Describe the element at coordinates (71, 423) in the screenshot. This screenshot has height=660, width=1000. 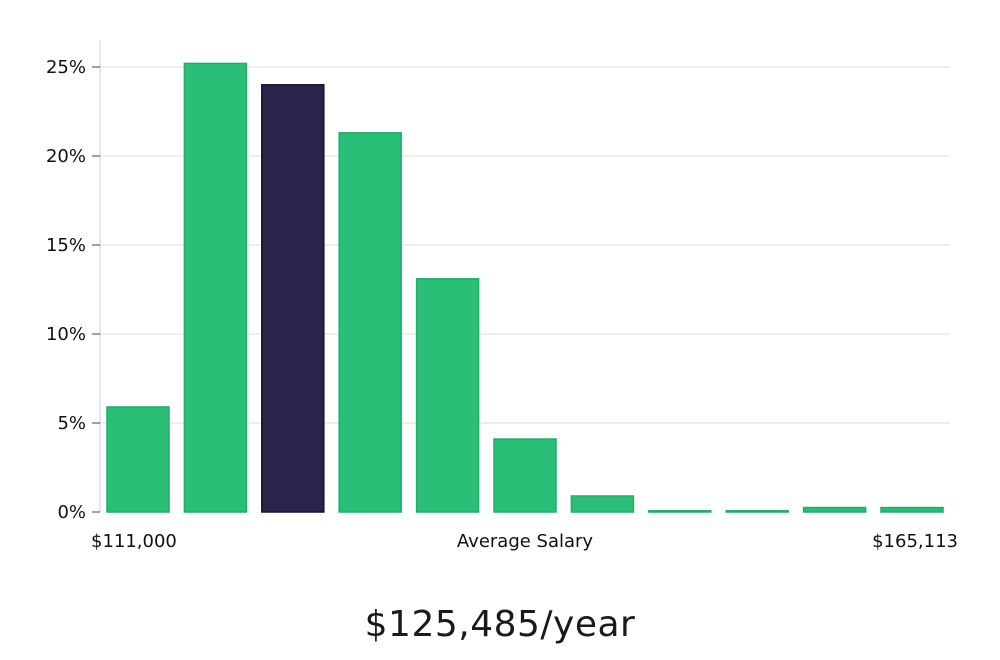
I see `y-tick-label: 5%` at that location.